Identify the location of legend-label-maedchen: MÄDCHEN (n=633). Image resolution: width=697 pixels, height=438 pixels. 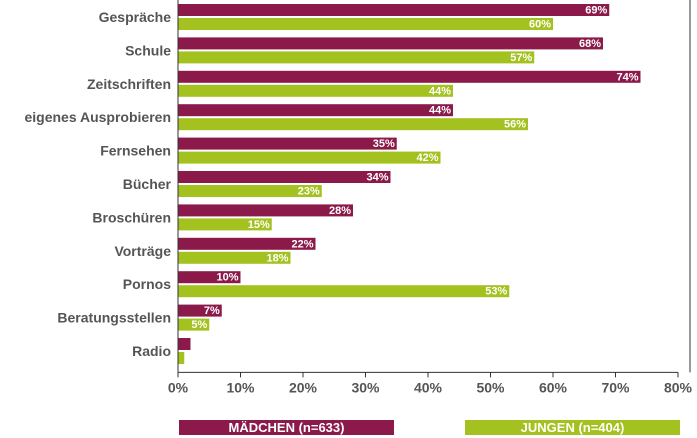
(286, 427).